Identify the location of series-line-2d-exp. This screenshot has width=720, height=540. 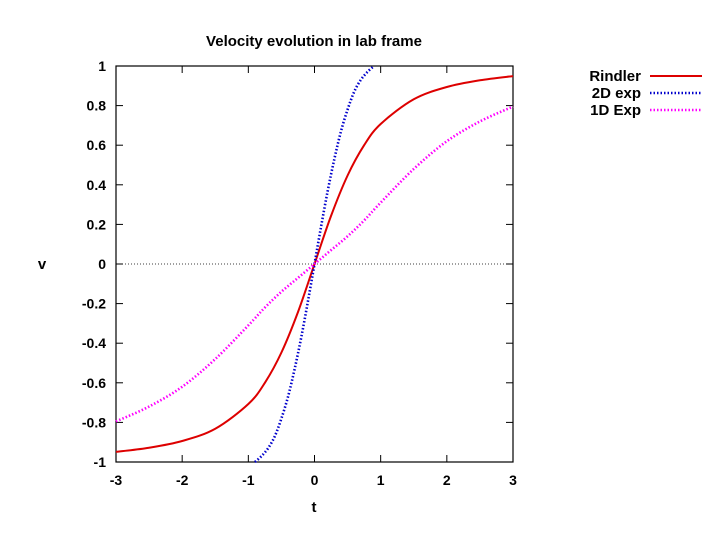
(314, 264).